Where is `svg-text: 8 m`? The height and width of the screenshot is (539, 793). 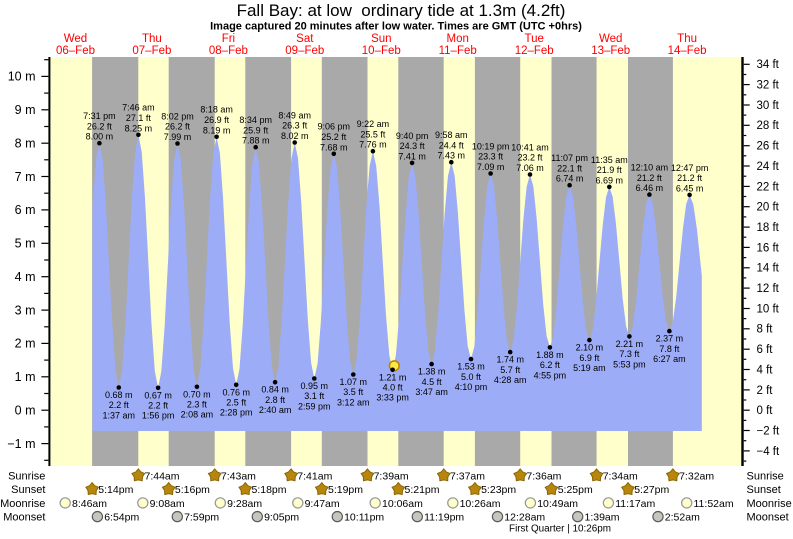 svg-text: 8 m is located at coordinates (25, 144).